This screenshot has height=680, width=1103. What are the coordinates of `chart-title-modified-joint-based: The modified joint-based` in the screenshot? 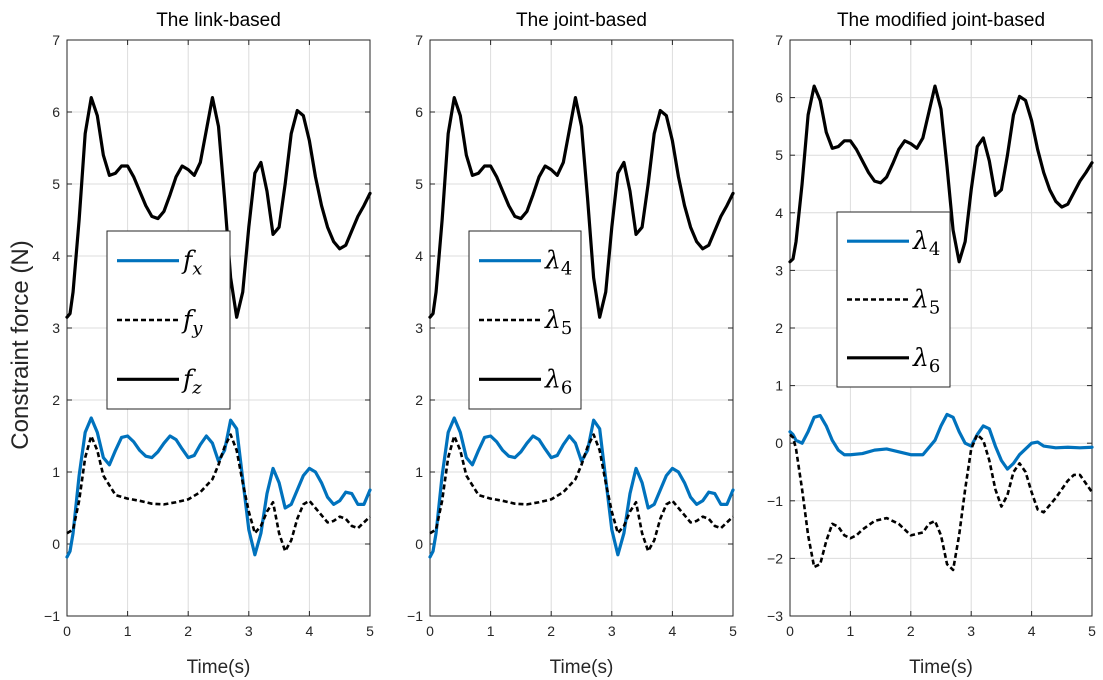 It's located at (941, 20).